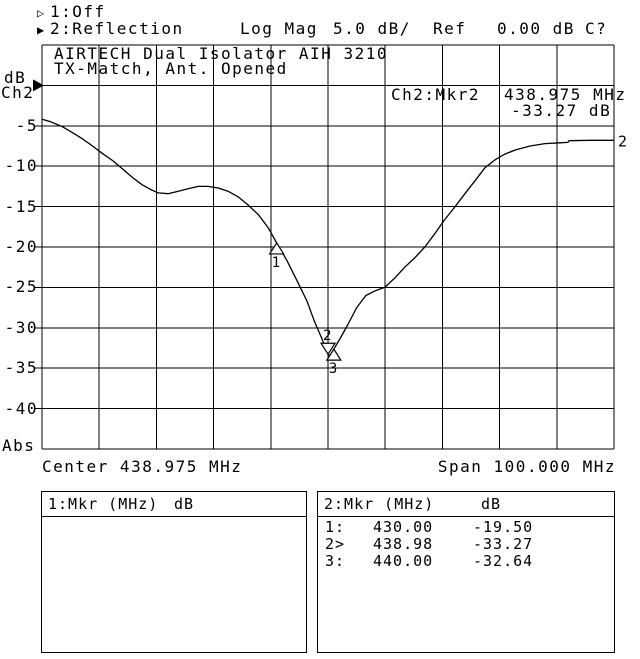 The width and height of the screenshot is (640, 659). What do you see at coordinates (21, 287) in the screenshot?
I see `y-tick-label: -25` at bounding box center [21, 287].